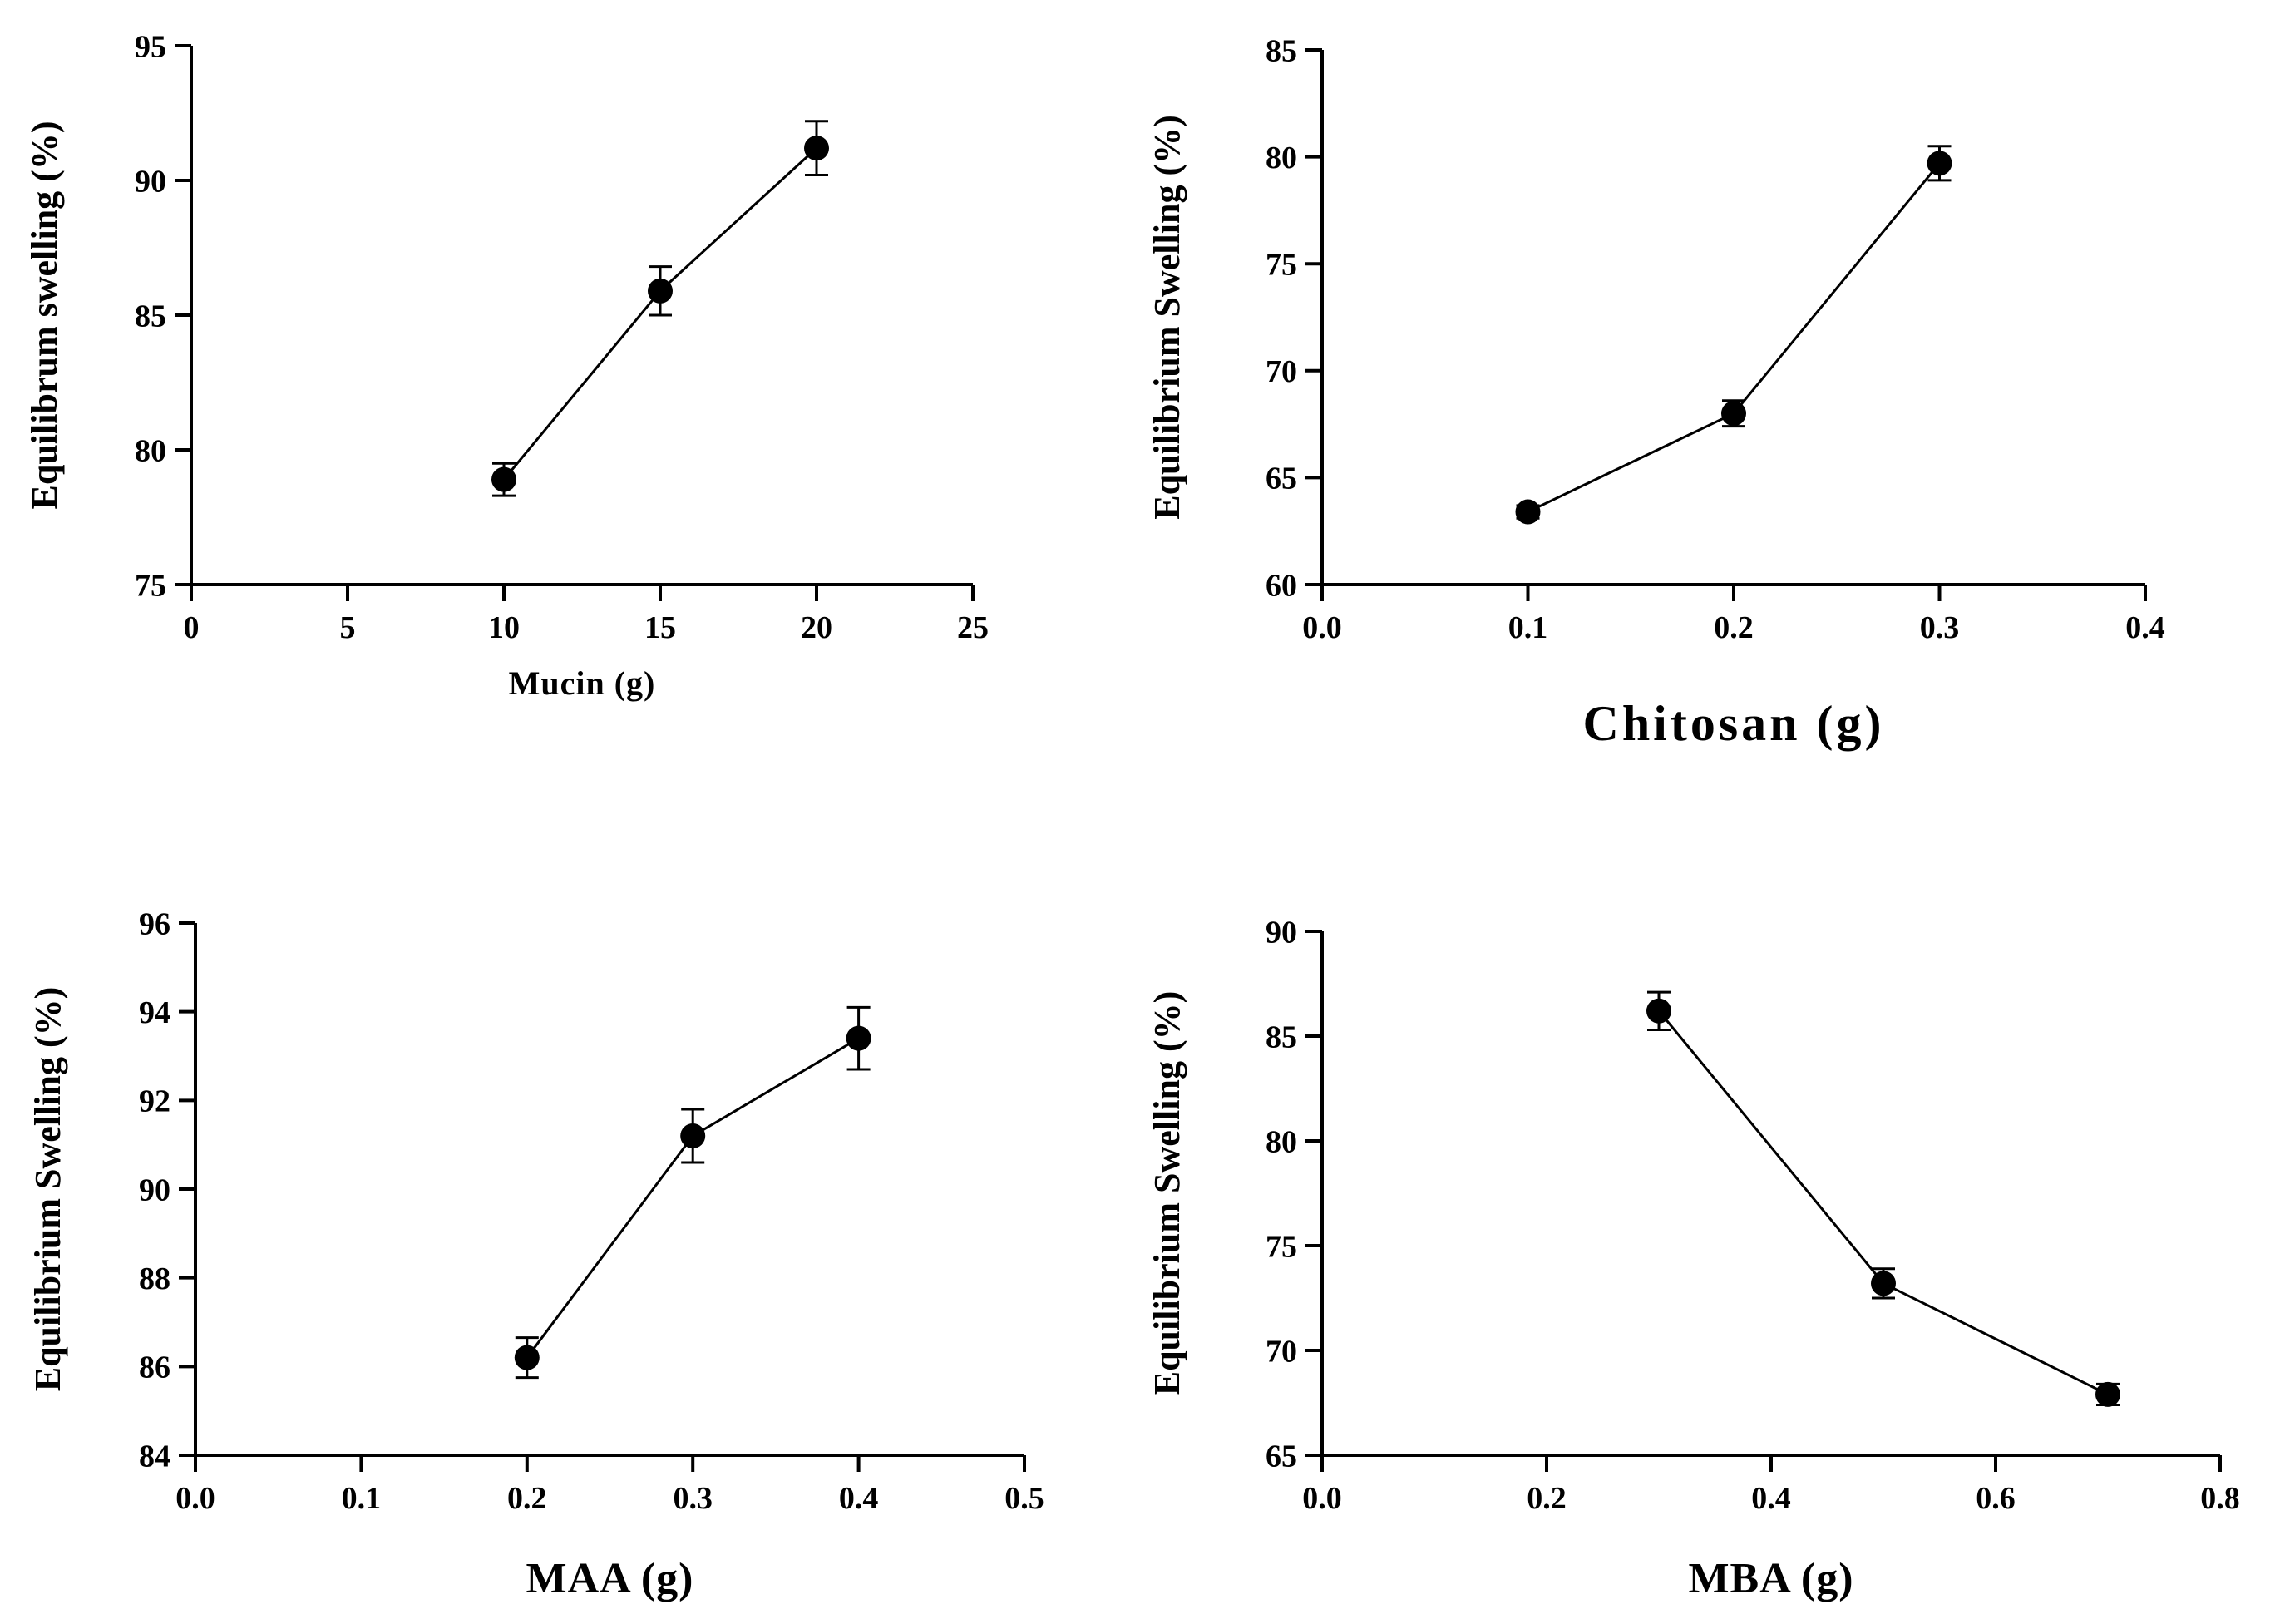  What do you see at coordinates (1733, 723) in the screenshot?
I see `x-axis-label: Chitosan (g)` at bounding box center [1733, 723].